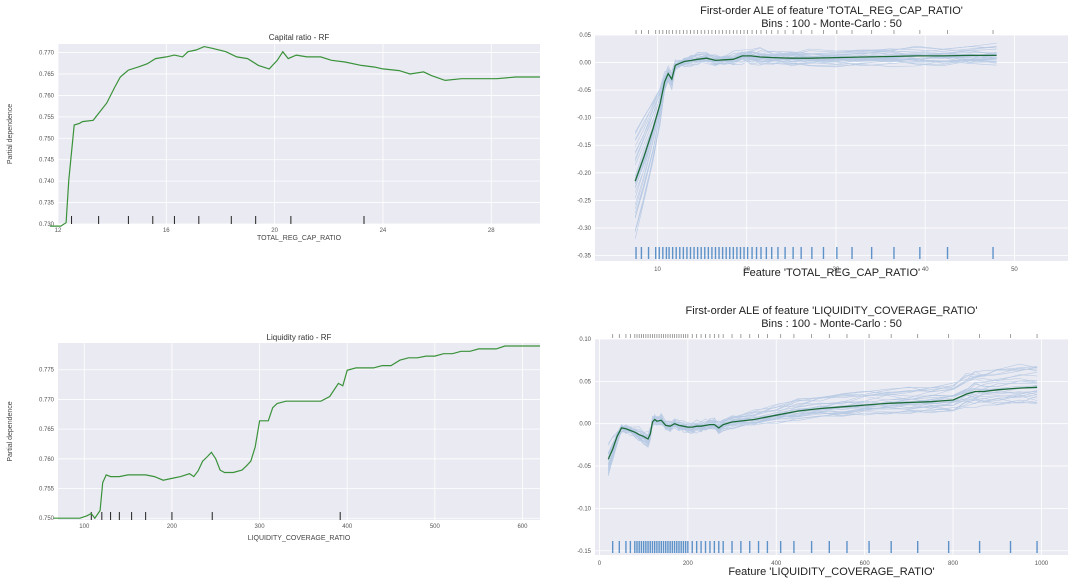 The height and width of the screenshot is (579, 1089). I want to click on y-tick-label: -0.30, so click(584, 229).